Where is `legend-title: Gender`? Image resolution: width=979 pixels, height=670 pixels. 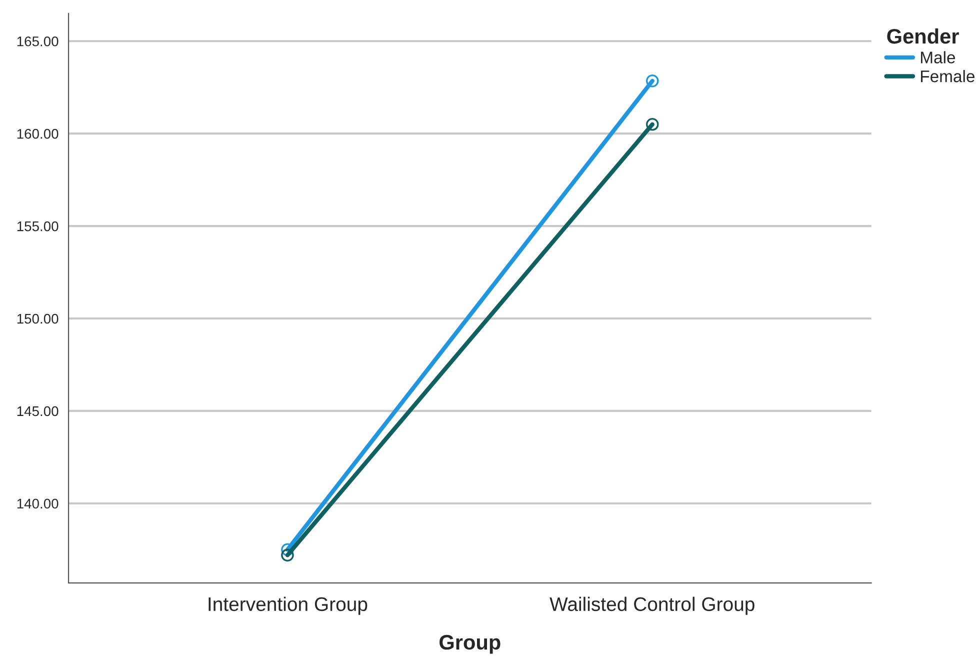
legend-title: Gender is located at coordinates (923, 36).